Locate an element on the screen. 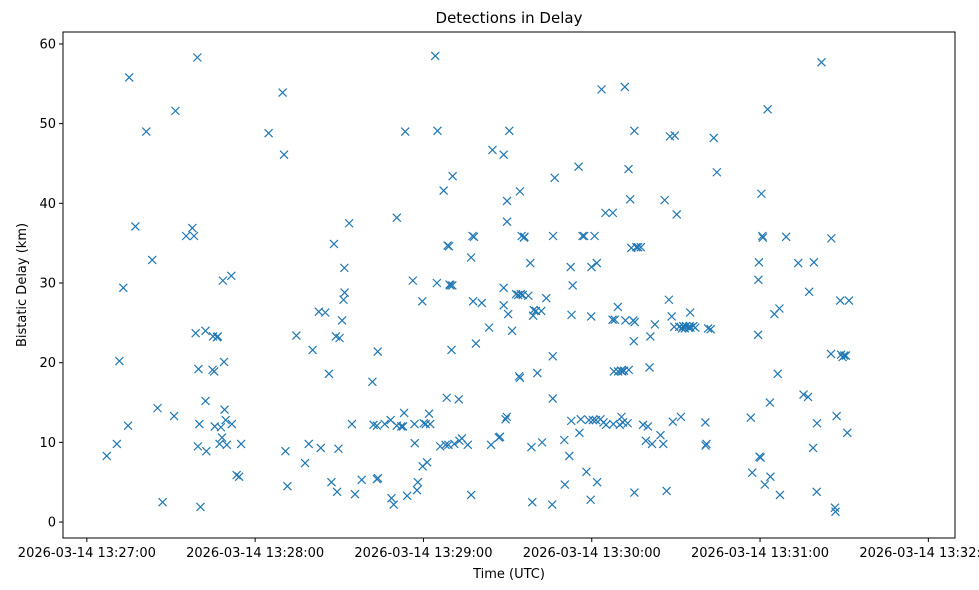 Image resolution: width=979 pixels, height=590 pixels. chart-title: Detections in Delay is located at coordinates (509, 18).